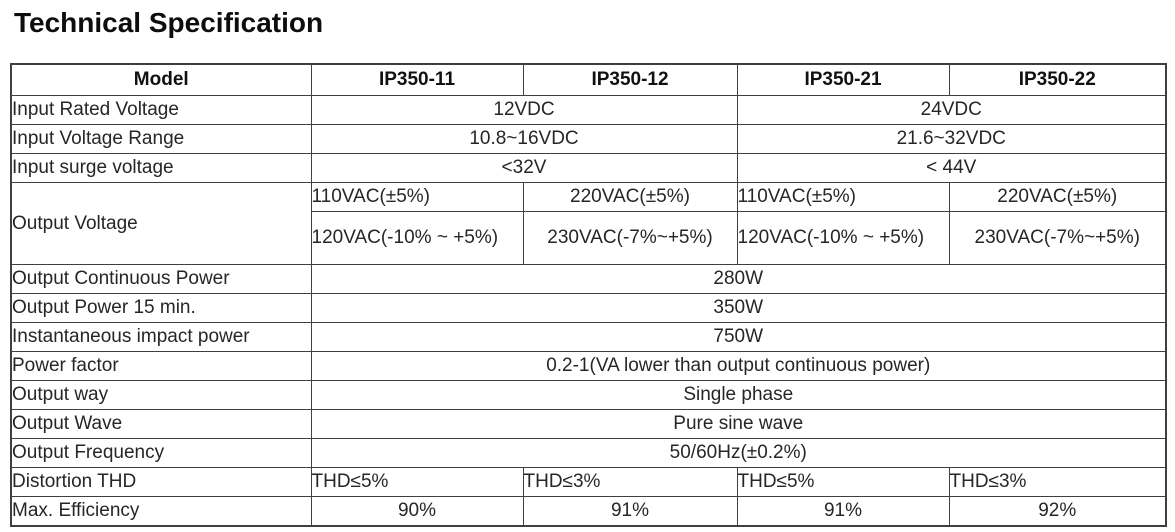  I want to click on row-label: Instantaneous impact power, so click(161, 337).